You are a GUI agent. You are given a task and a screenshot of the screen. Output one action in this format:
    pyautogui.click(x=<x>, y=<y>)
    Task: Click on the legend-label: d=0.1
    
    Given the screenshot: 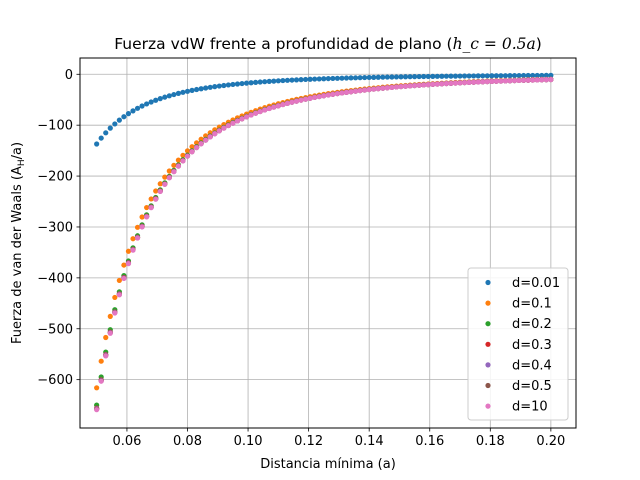 What is the action you would take?
    pyautogui.click(x=532, y=304)
    